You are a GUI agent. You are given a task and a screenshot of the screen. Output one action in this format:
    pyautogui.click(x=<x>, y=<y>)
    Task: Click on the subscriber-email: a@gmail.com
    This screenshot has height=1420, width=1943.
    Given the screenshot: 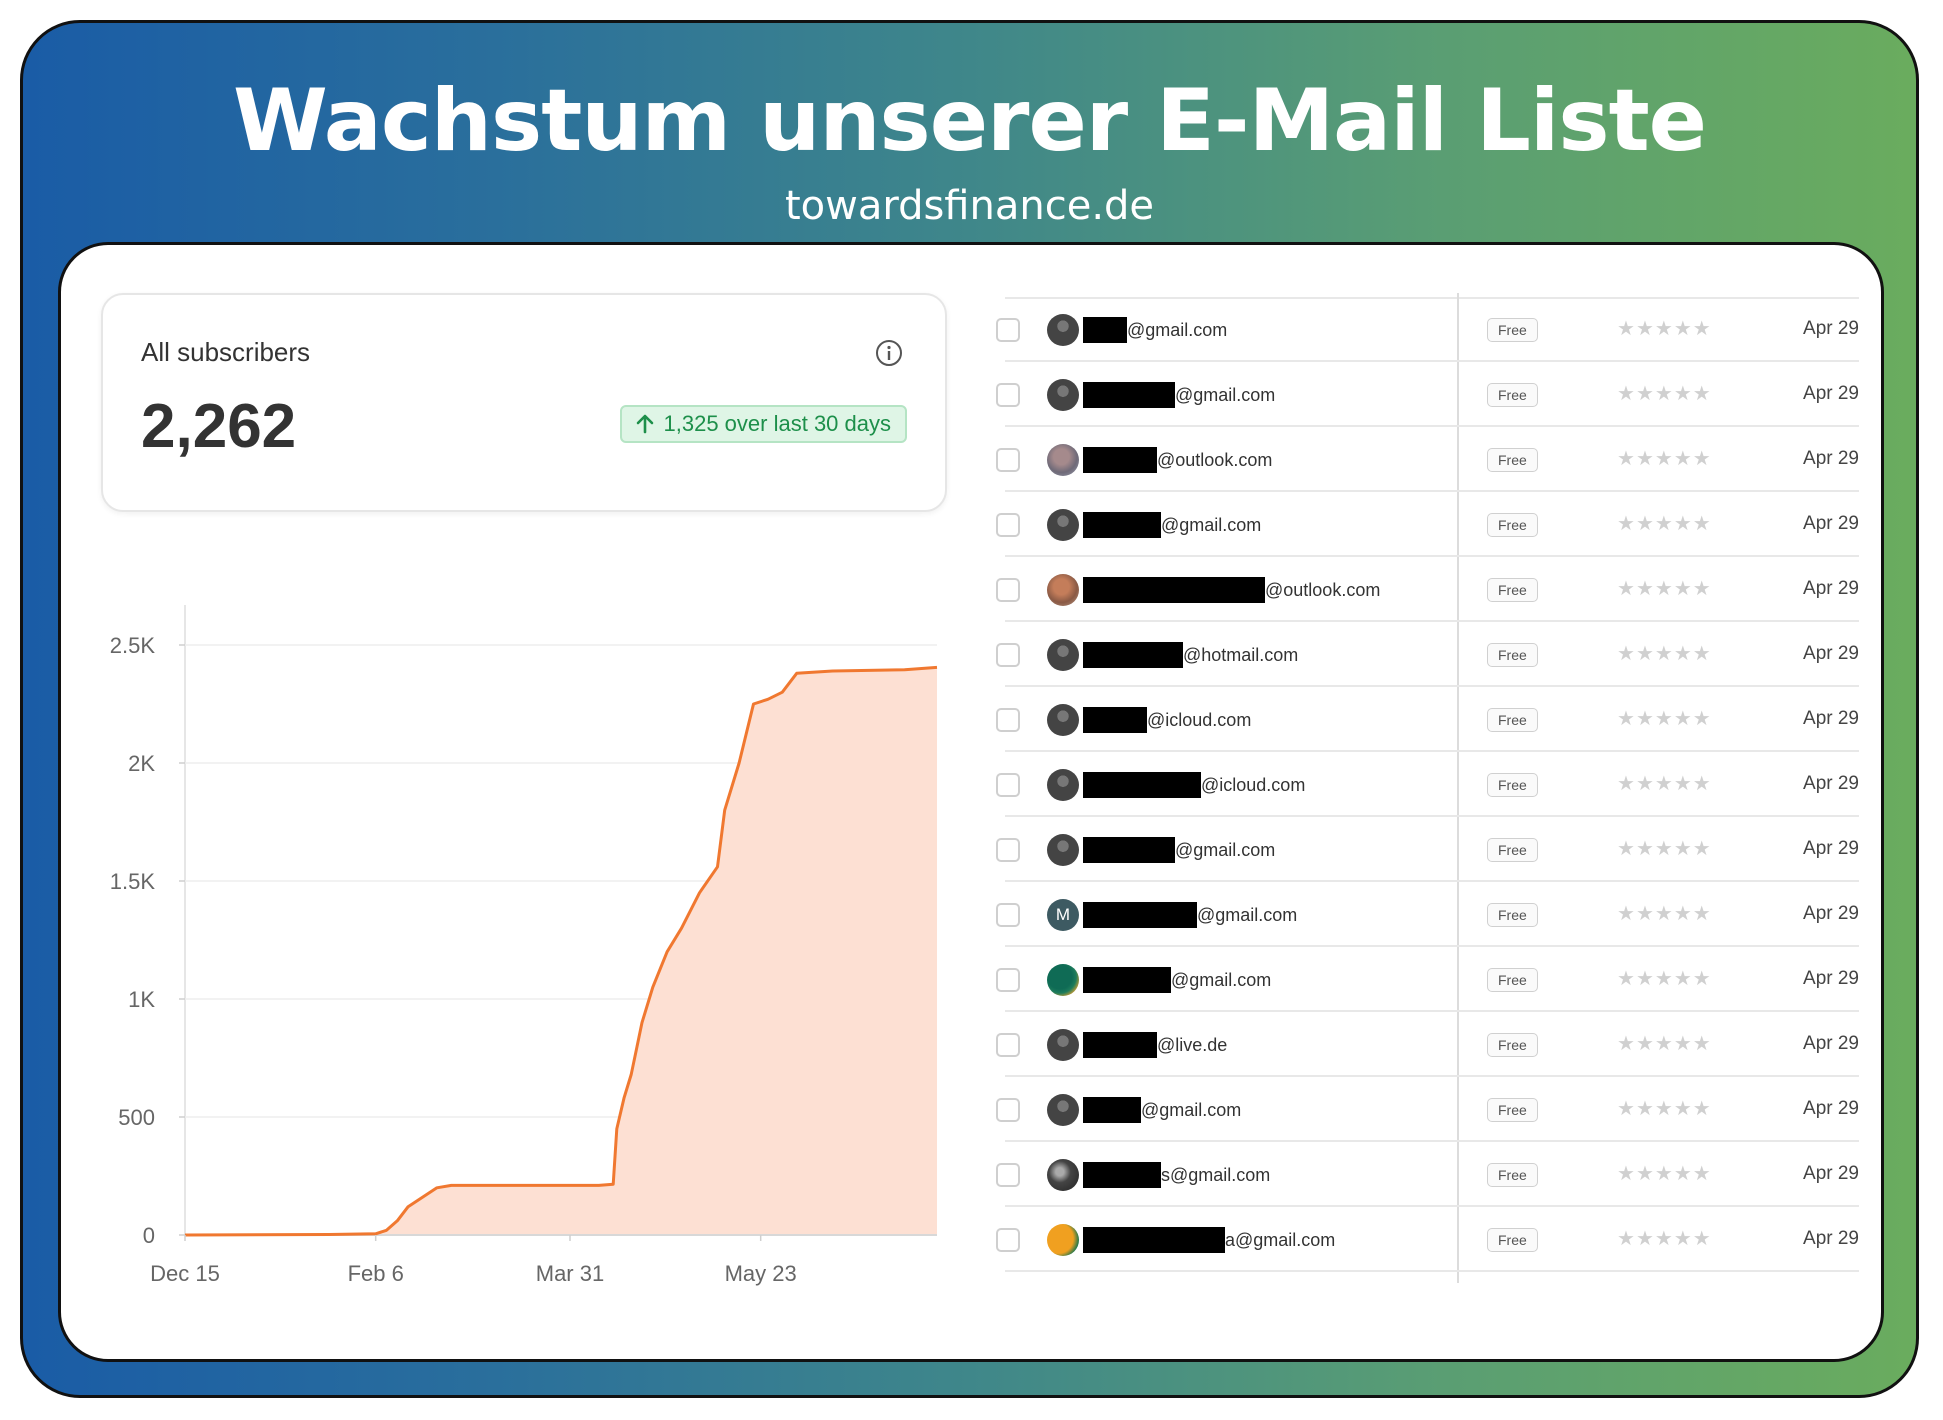 What is the action you would take?
    pyautogui.click(x=1209, y=1240)
    